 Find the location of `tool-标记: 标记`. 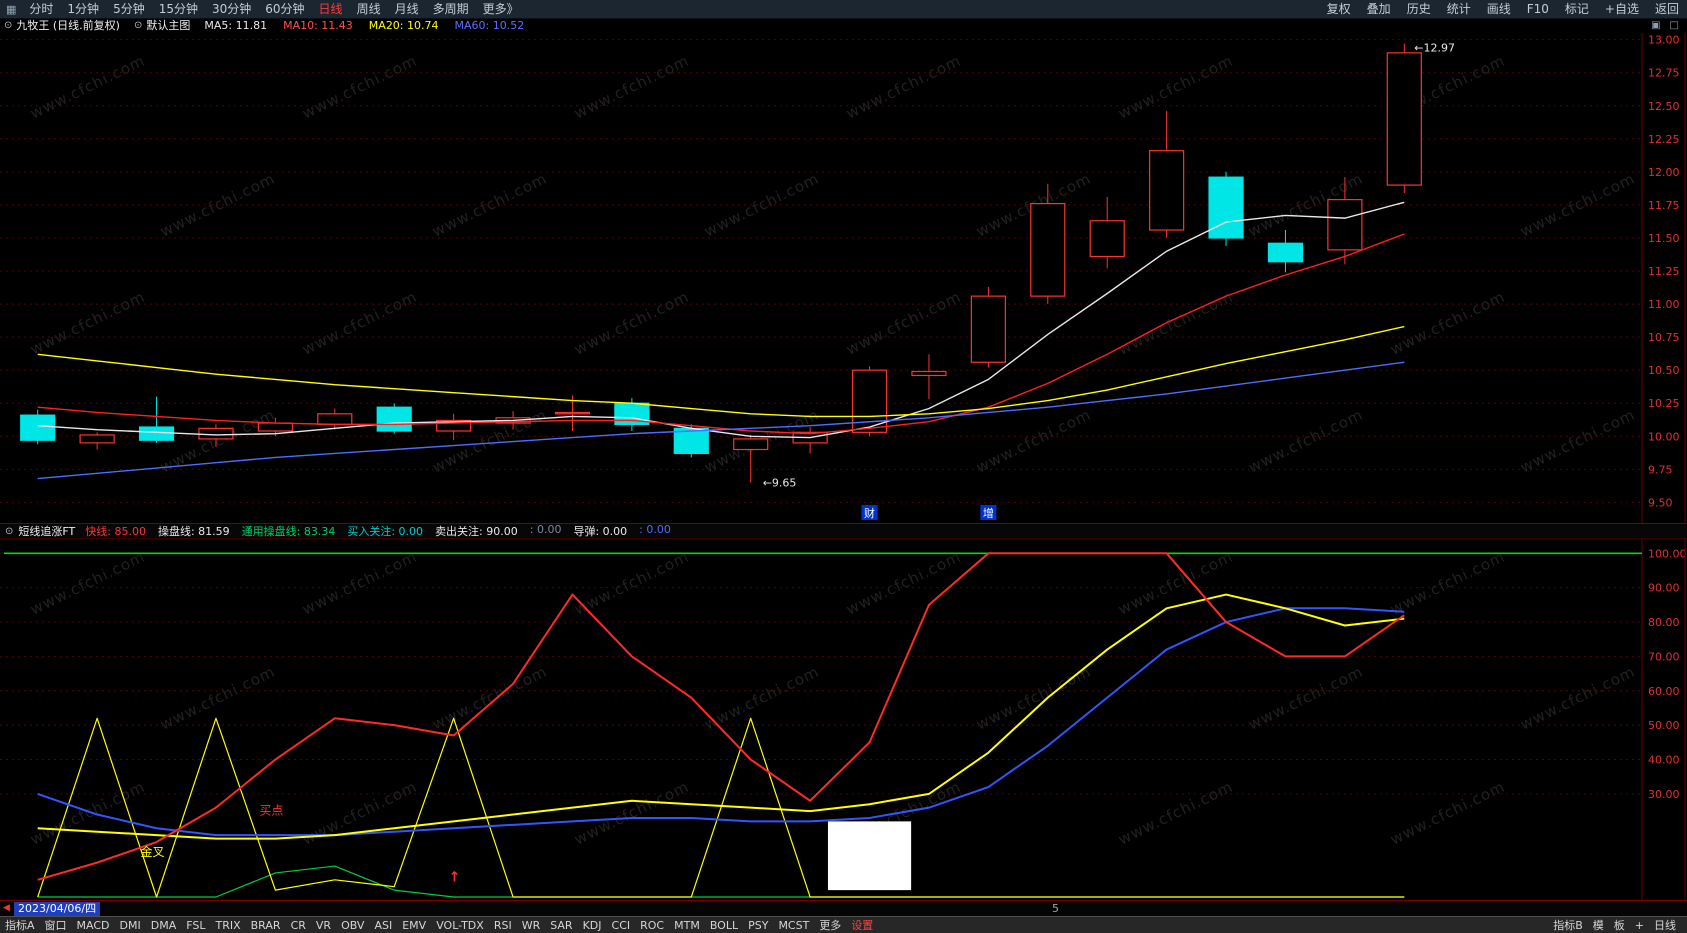

tool-标记: 标记 is located at coordinates (1576, 8).